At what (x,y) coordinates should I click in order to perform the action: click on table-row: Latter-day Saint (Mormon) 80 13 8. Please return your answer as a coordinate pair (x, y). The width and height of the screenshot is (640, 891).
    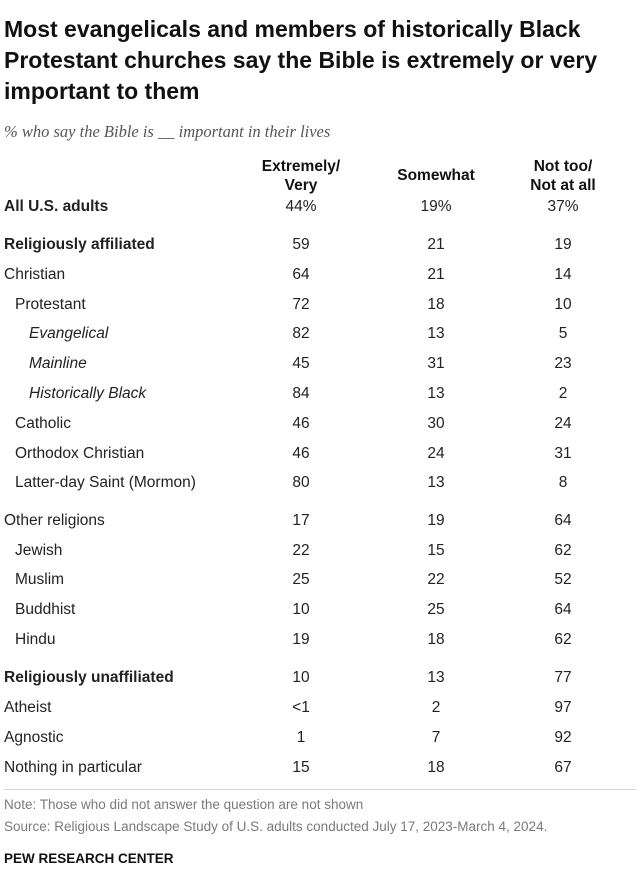
    Looking at the image, I should click on (320, 483).